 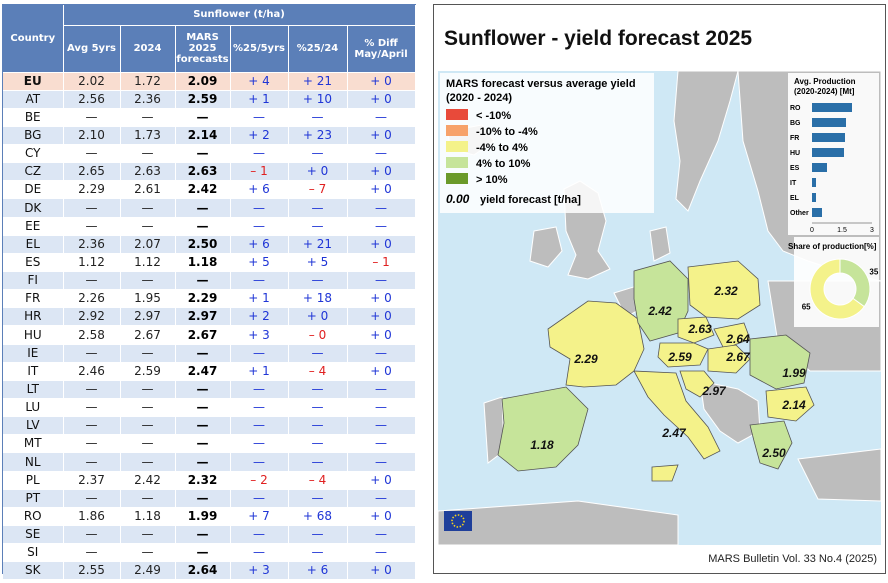 What do you see at coordinates (92, 49) in the screenshot?
I see `header-avg5: Avg 5yrs` at bounding box center [92, 49].